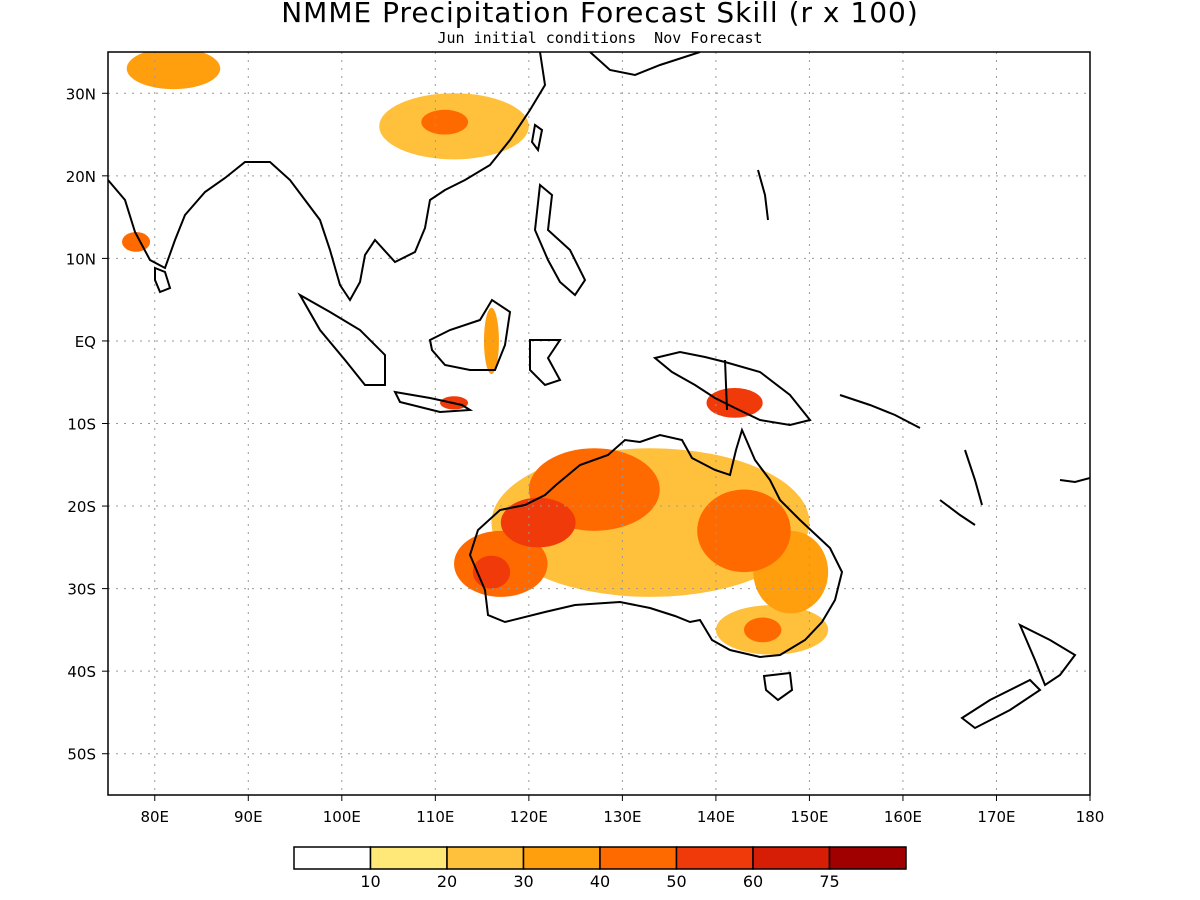 The width and height of the screenshot is (1200, 900). What do you see at coordinates (248, 817) in the screenshot?
I see `lon-tick-label: 90E` at bounding box center [248, 817].